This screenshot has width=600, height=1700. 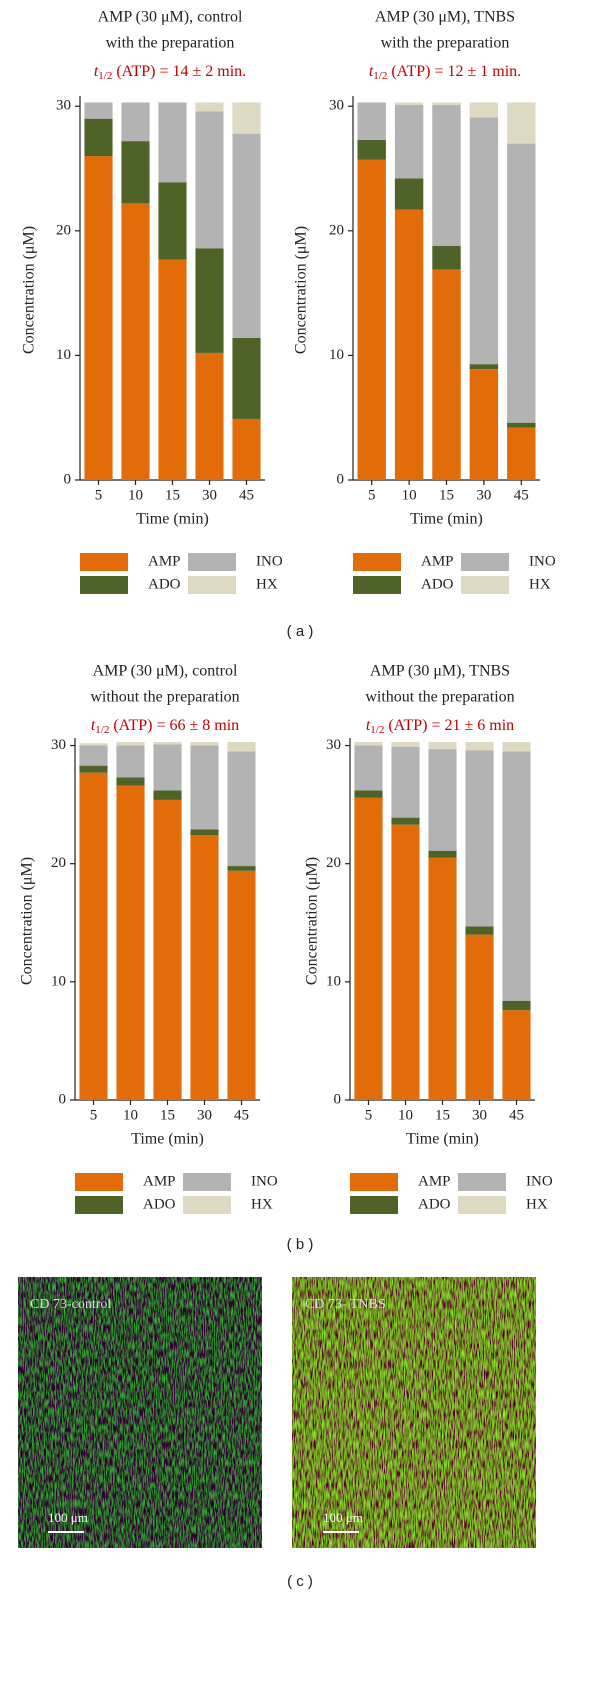 I want to click on chart-title: AMP (30 μM), TNBS, so click(x=445, y=17).